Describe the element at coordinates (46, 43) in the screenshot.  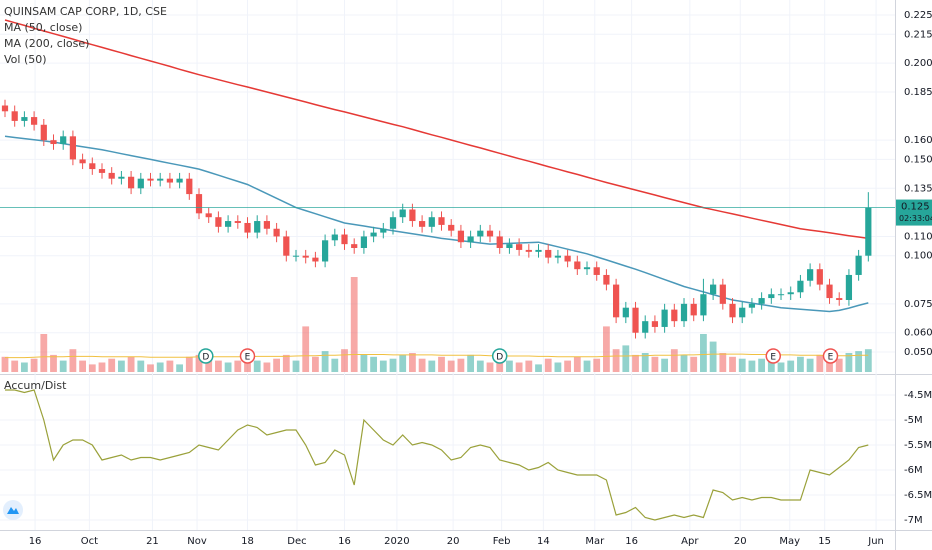
I see `legend-ma200: MA (200, close)` at that location.